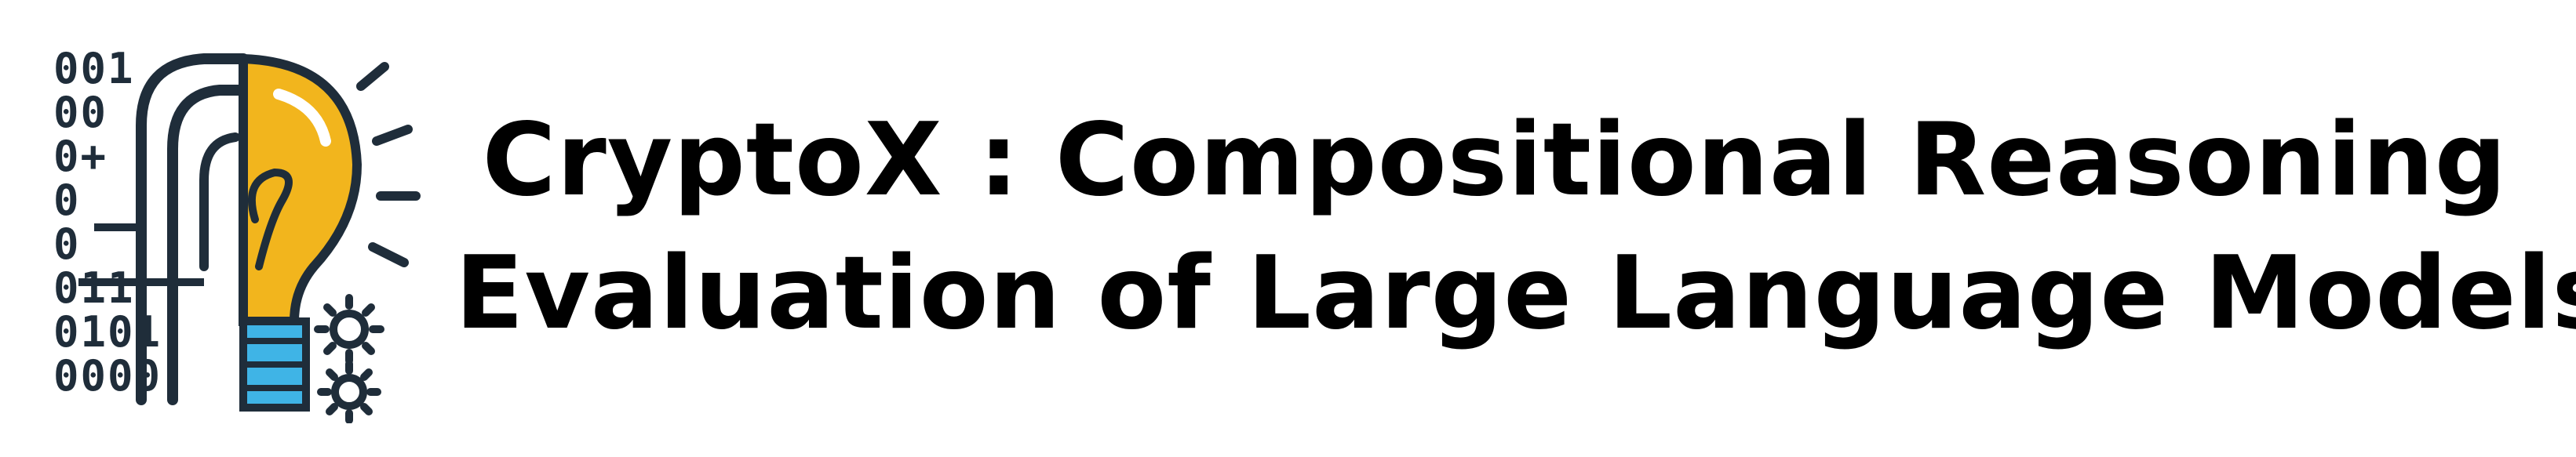 The image size is (2576, 457). Describe the element at coordinates (80, 112) in the screenshot. I see `binary-row: 00` at that location.